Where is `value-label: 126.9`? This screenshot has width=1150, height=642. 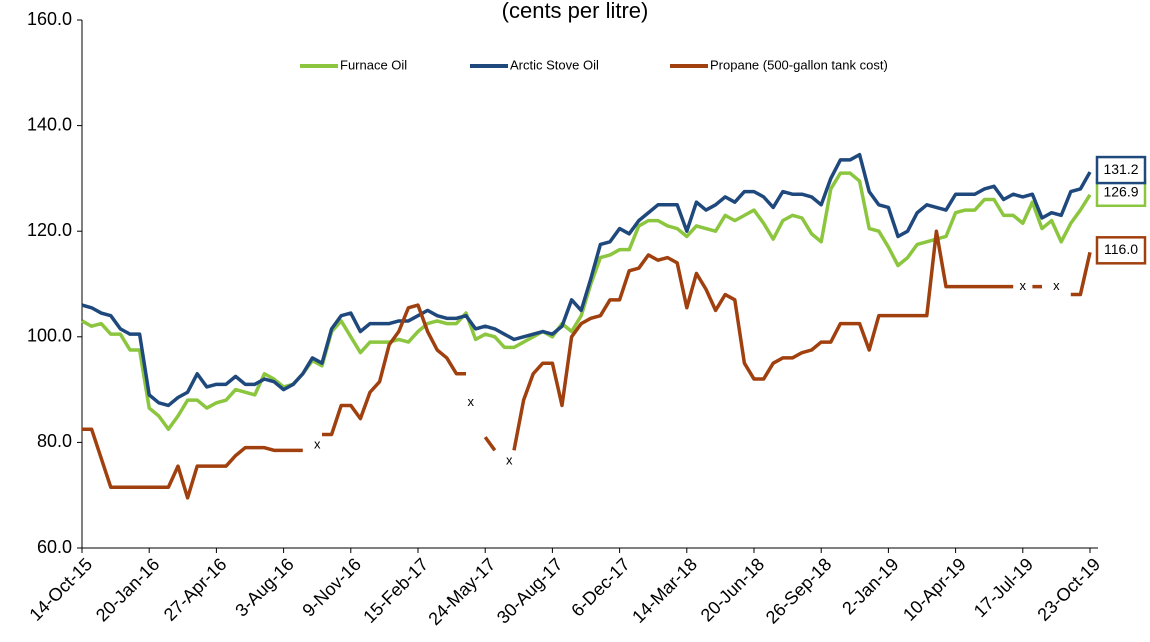
value-label: 126.9 is located at coordinates (1120, 191).